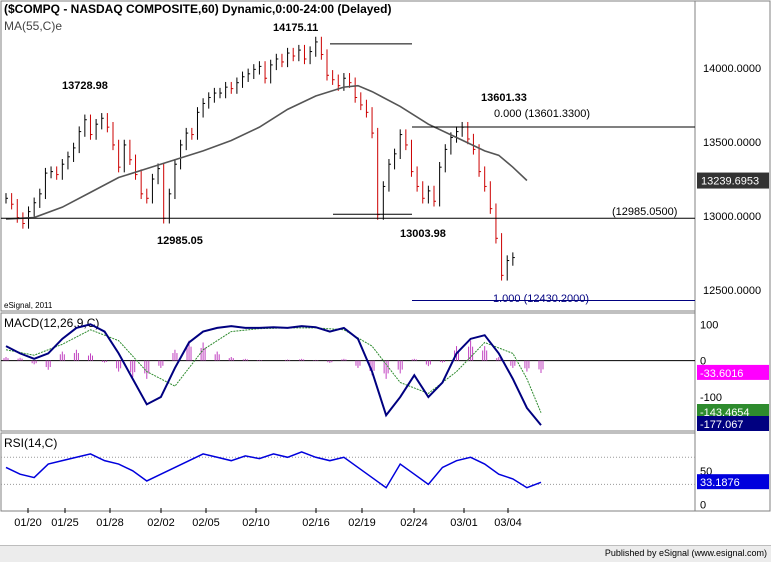 The width and height of the screenshot is (771, 562). Describe the element at coordinates (720, 483) in the screenshot. I see `rsi-value-label: 33.1876` at that location.